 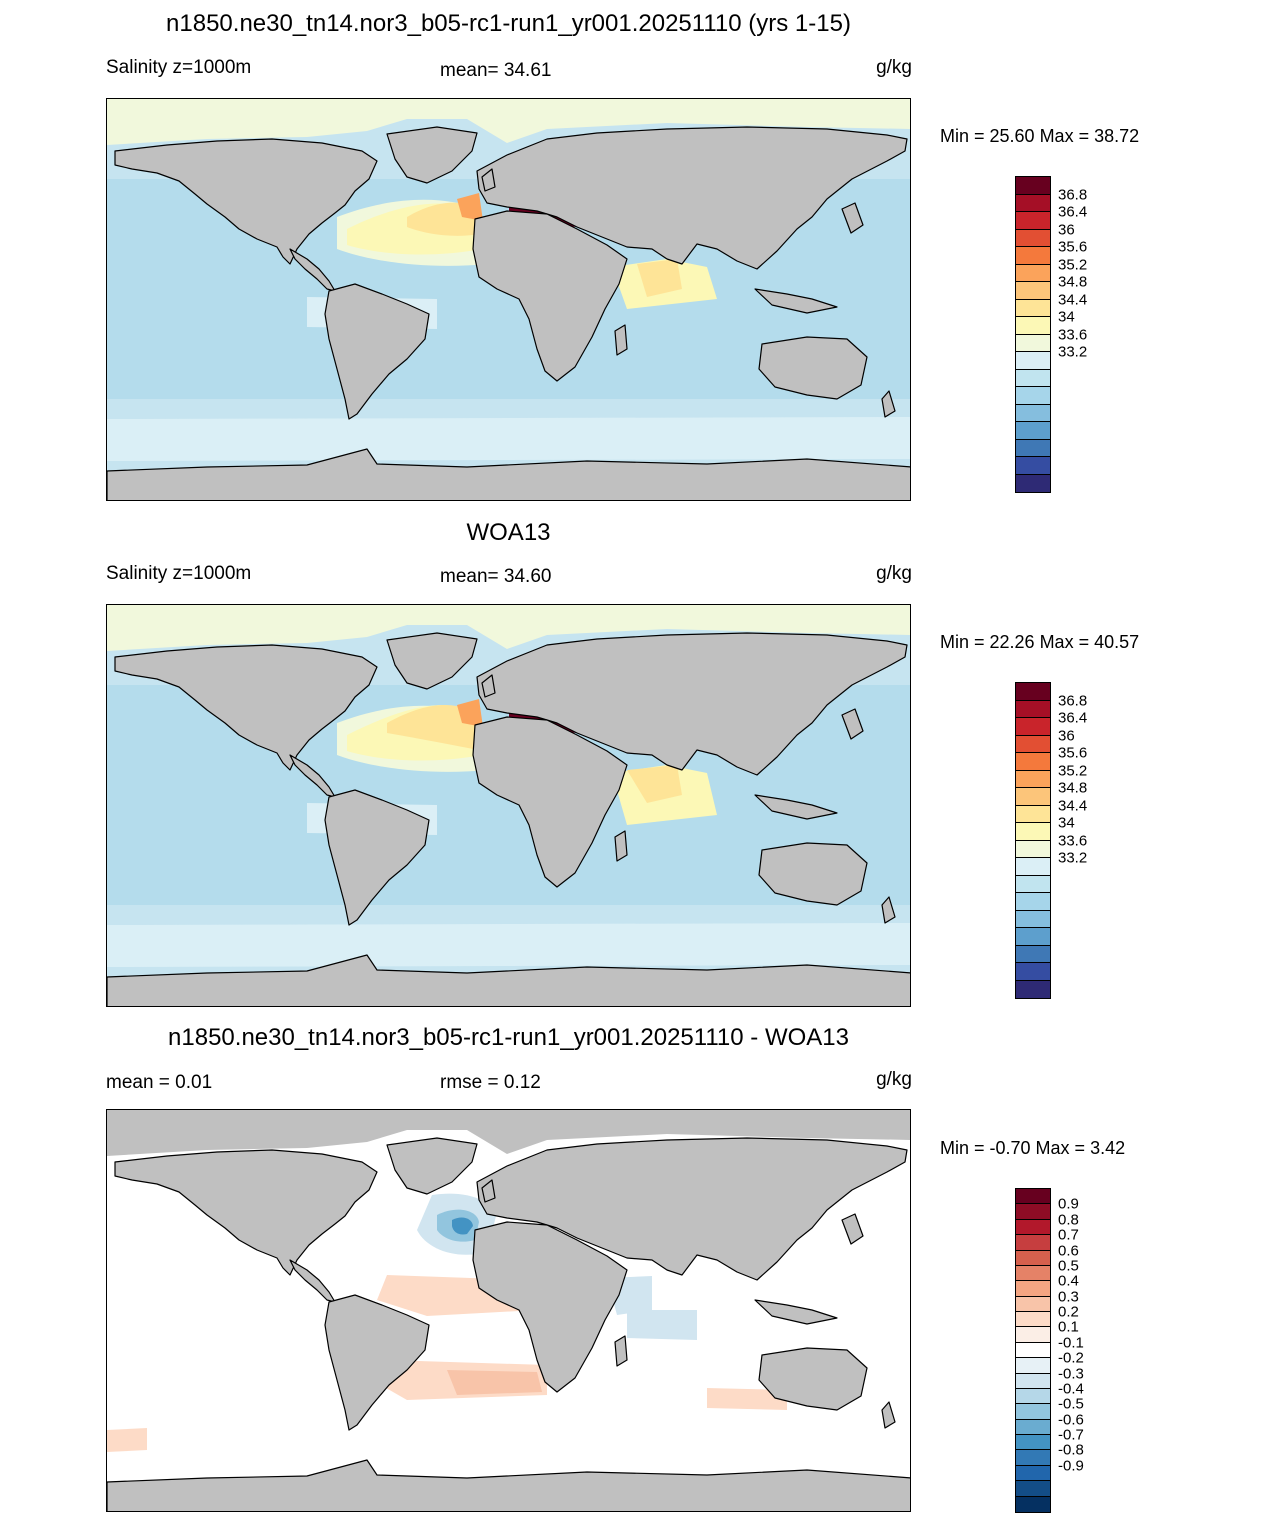 I want to click on landmass-uk, so click(x=488, y=686).